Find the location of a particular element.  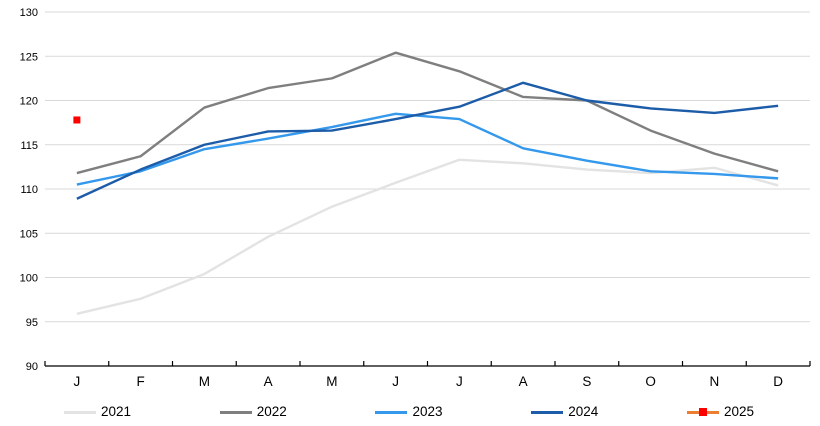

legend-item-2024: 2024 is located at coordinates (564, 412).